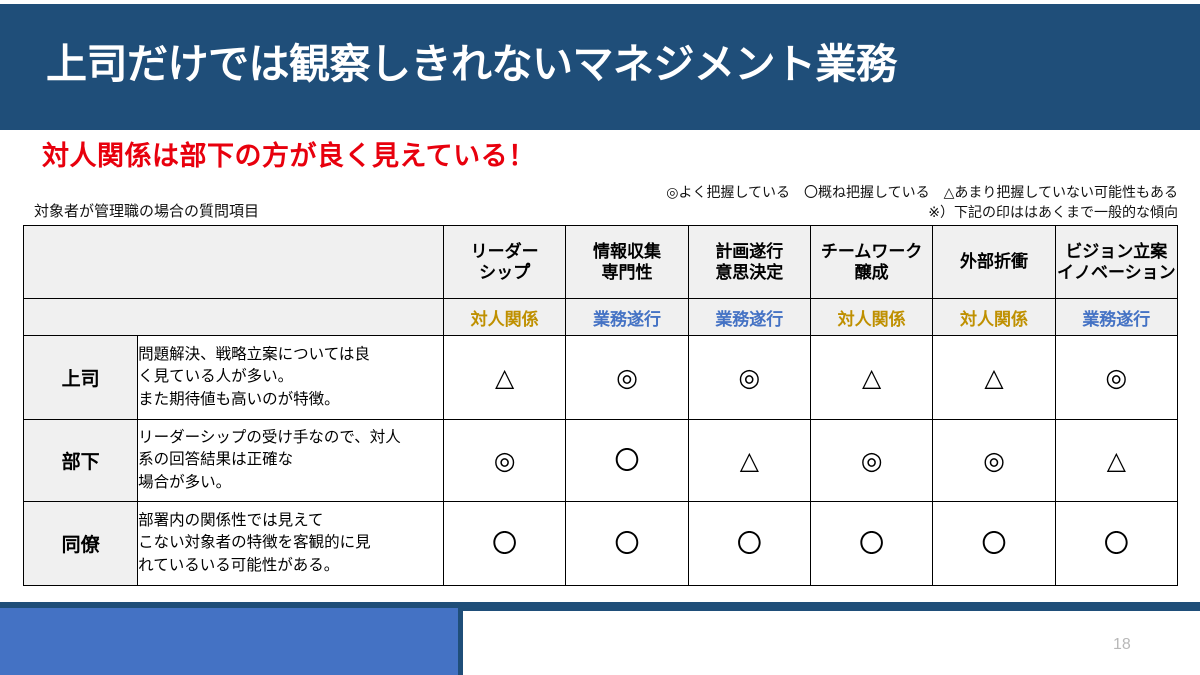 The height and width of the screenshot is (675, 1200). What do you see at coordinates (749, 377) in the screenshot?
I see `row-0-mark-2: ◎` at bounding box center [749, 377].